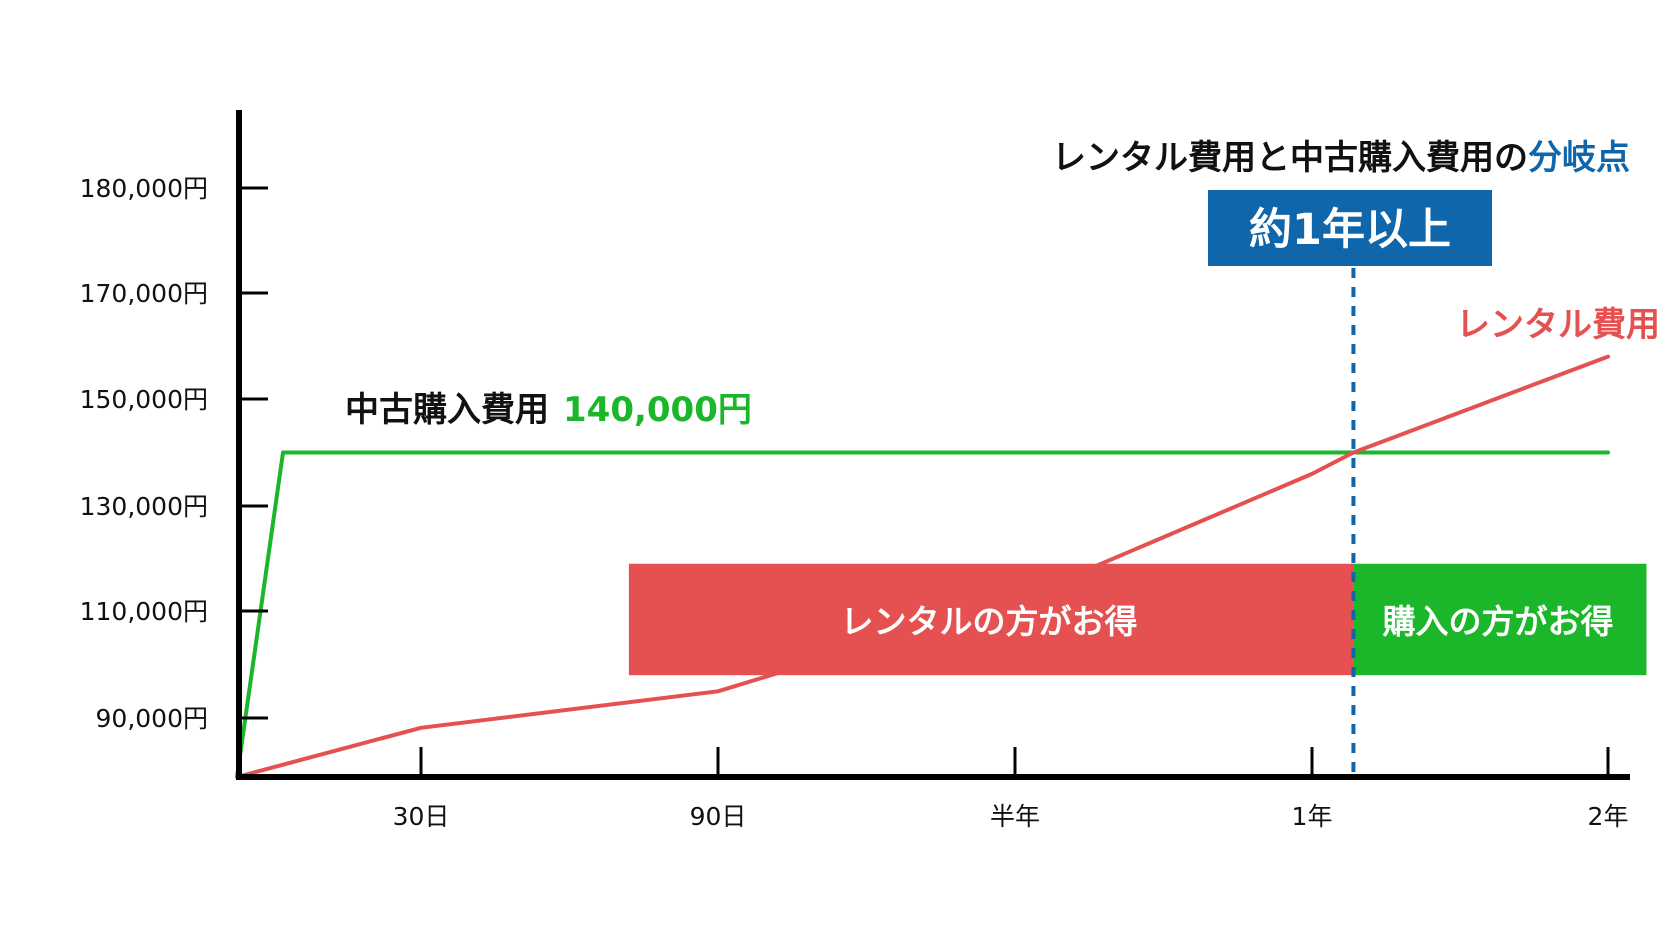  I want to click on x-tick-label: 30日, so click(421, 816).